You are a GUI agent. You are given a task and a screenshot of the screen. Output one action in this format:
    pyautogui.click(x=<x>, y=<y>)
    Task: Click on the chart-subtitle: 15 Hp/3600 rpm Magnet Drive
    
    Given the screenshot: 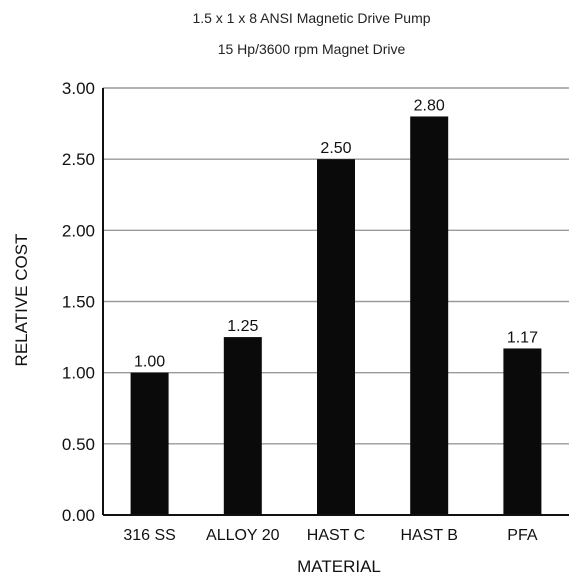 What is the action you would take?
    pyautogui.click(x=311, y=49)
    